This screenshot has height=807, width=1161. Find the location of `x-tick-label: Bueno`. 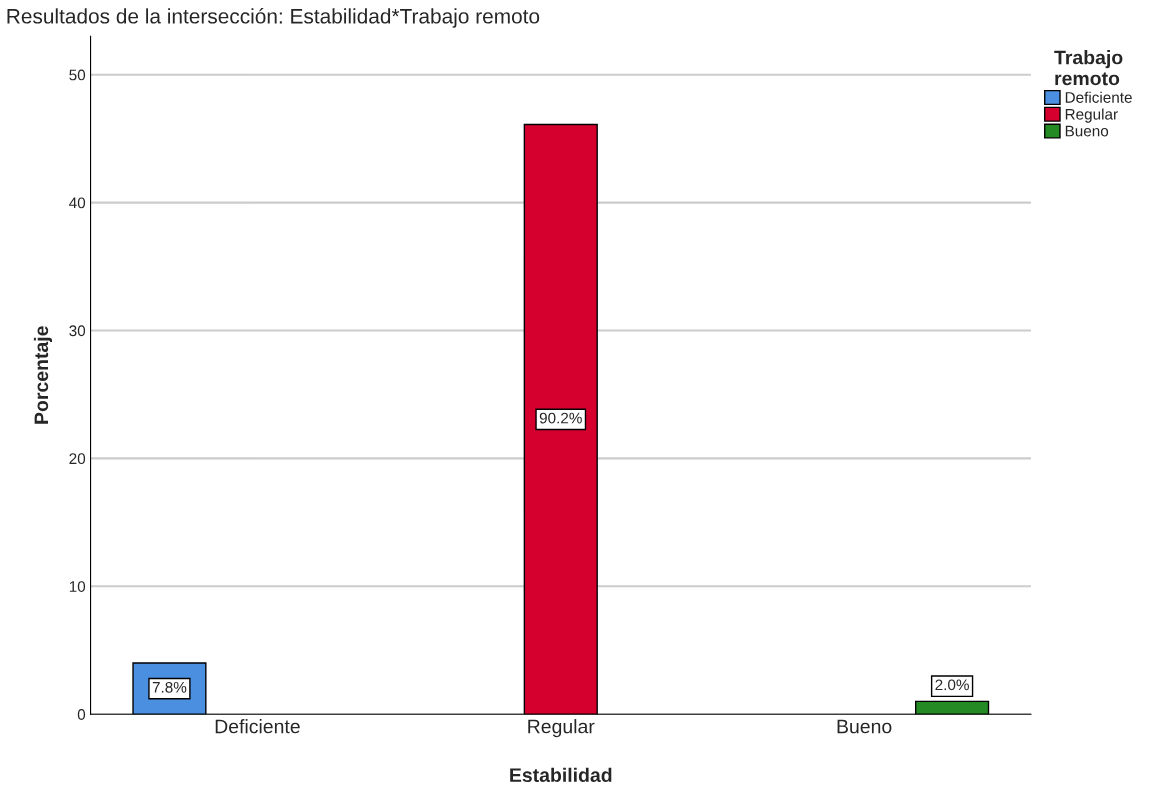

x-tick-label: Bueno is located at coordinates (864, 726).